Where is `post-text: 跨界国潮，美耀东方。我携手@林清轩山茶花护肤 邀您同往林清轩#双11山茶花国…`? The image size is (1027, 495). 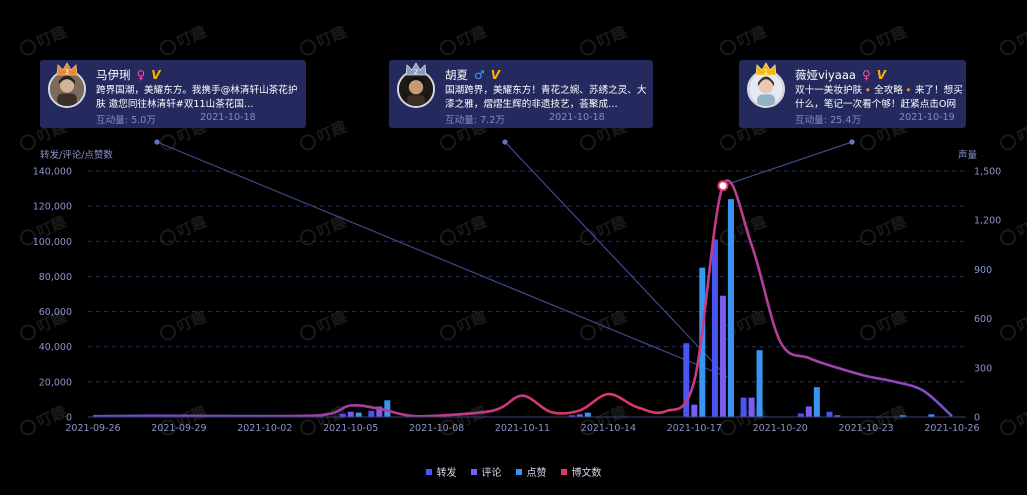
post-text: 跨界国潮，美耀东方。我携手@林清轩山茶花护肤 邀您同往林清轩#双11山茶花国… is located at coordinates (197, 97).